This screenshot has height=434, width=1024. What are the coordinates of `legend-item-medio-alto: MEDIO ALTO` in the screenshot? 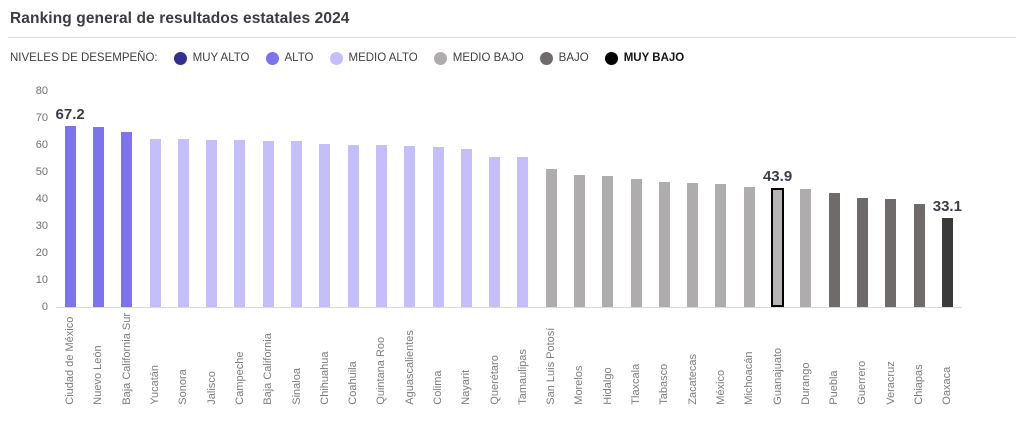 It's located at (373, 58).